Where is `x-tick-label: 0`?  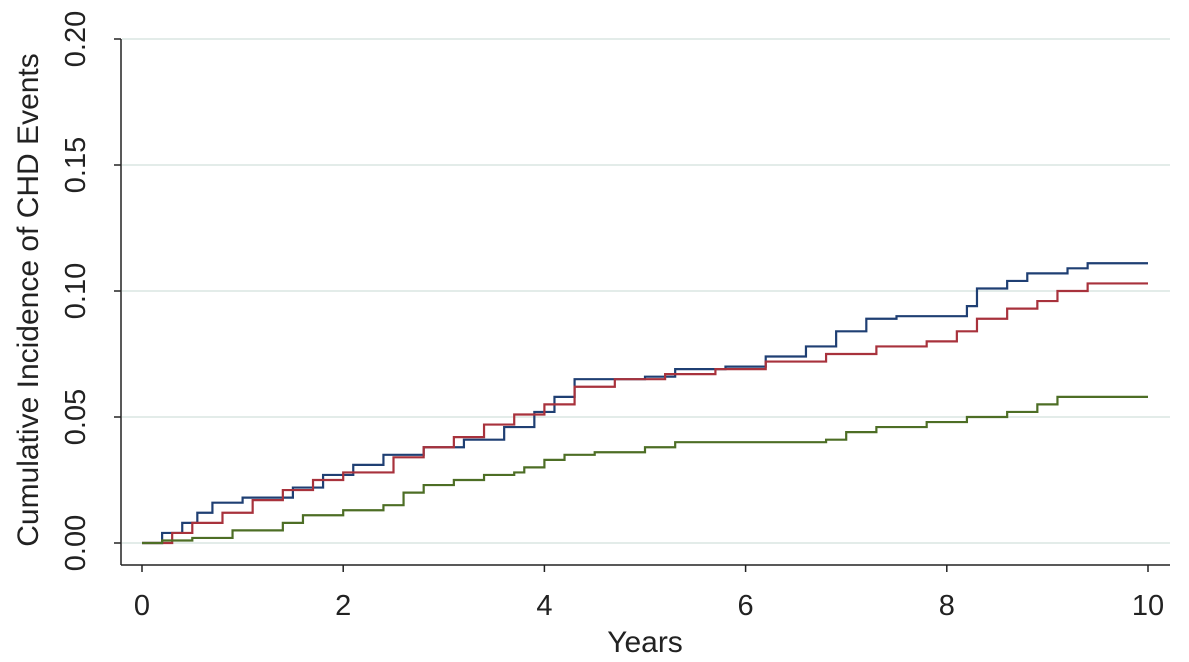
x-tick-label: 0 is located at coordinates (142, 606).